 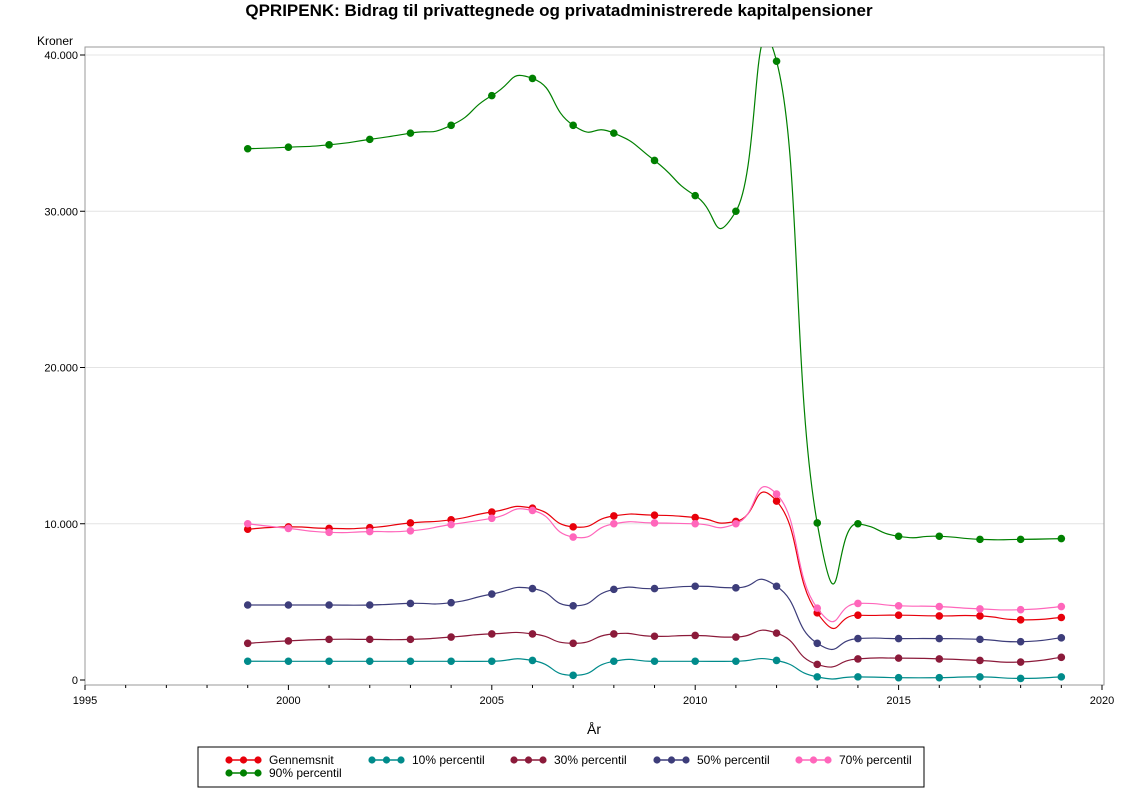 What do you see at coordinates (61, 369) in the screenshot?
I see `y-tick-label: 20.000` at bounding box center [61, 369].